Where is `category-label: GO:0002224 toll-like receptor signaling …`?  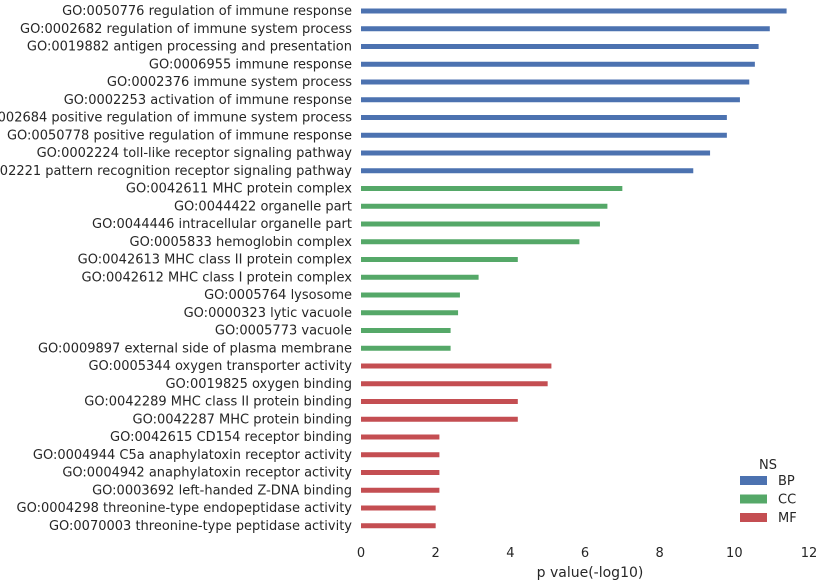
category-label: GO:0002224 toll-like receptor signaling … is located at coordinates (195, 153).